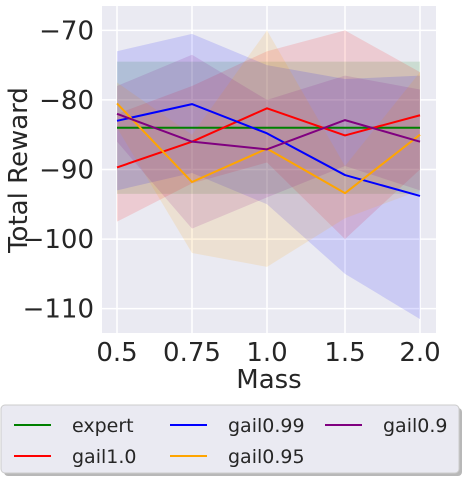 Image resolution: width=468 pixels, height=479 pixels. I want to click on legend-label-gail0.9: gail0.9, so click(415, 426).